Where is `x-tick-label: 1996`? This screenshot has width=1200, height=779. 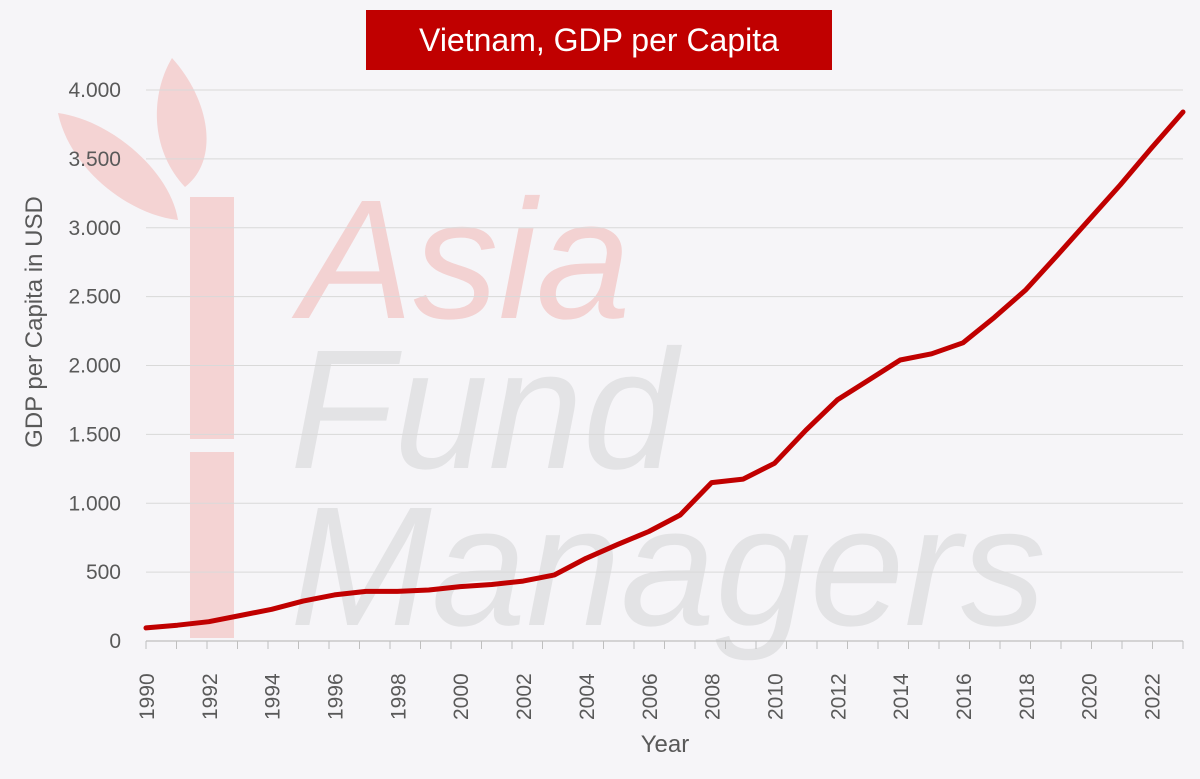 x-tick-label: 1996 is located at coordinates (336, 696).